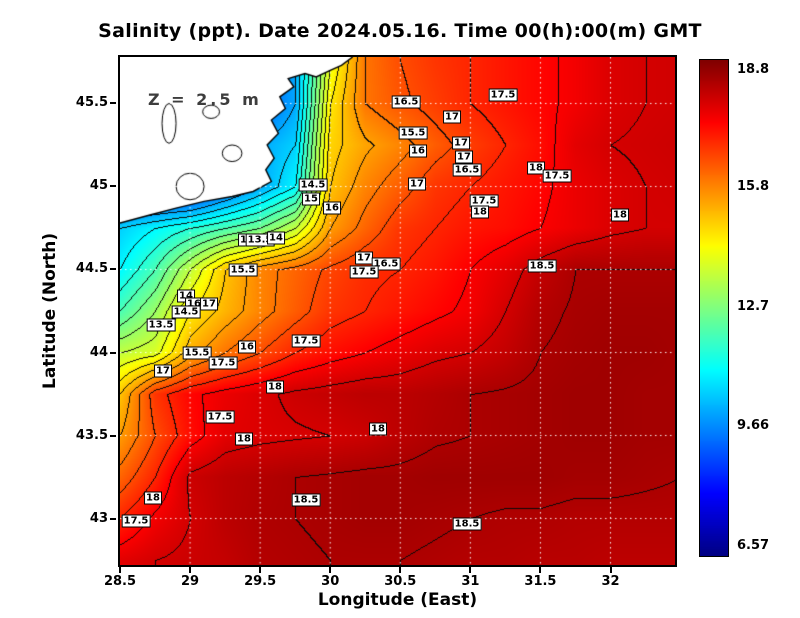 This screenshot has height=618, width=800. What do you see at coordinates (330, 581) in the screenshot?
I see `x-tick-label: 30` at bounding box center [330, 581].